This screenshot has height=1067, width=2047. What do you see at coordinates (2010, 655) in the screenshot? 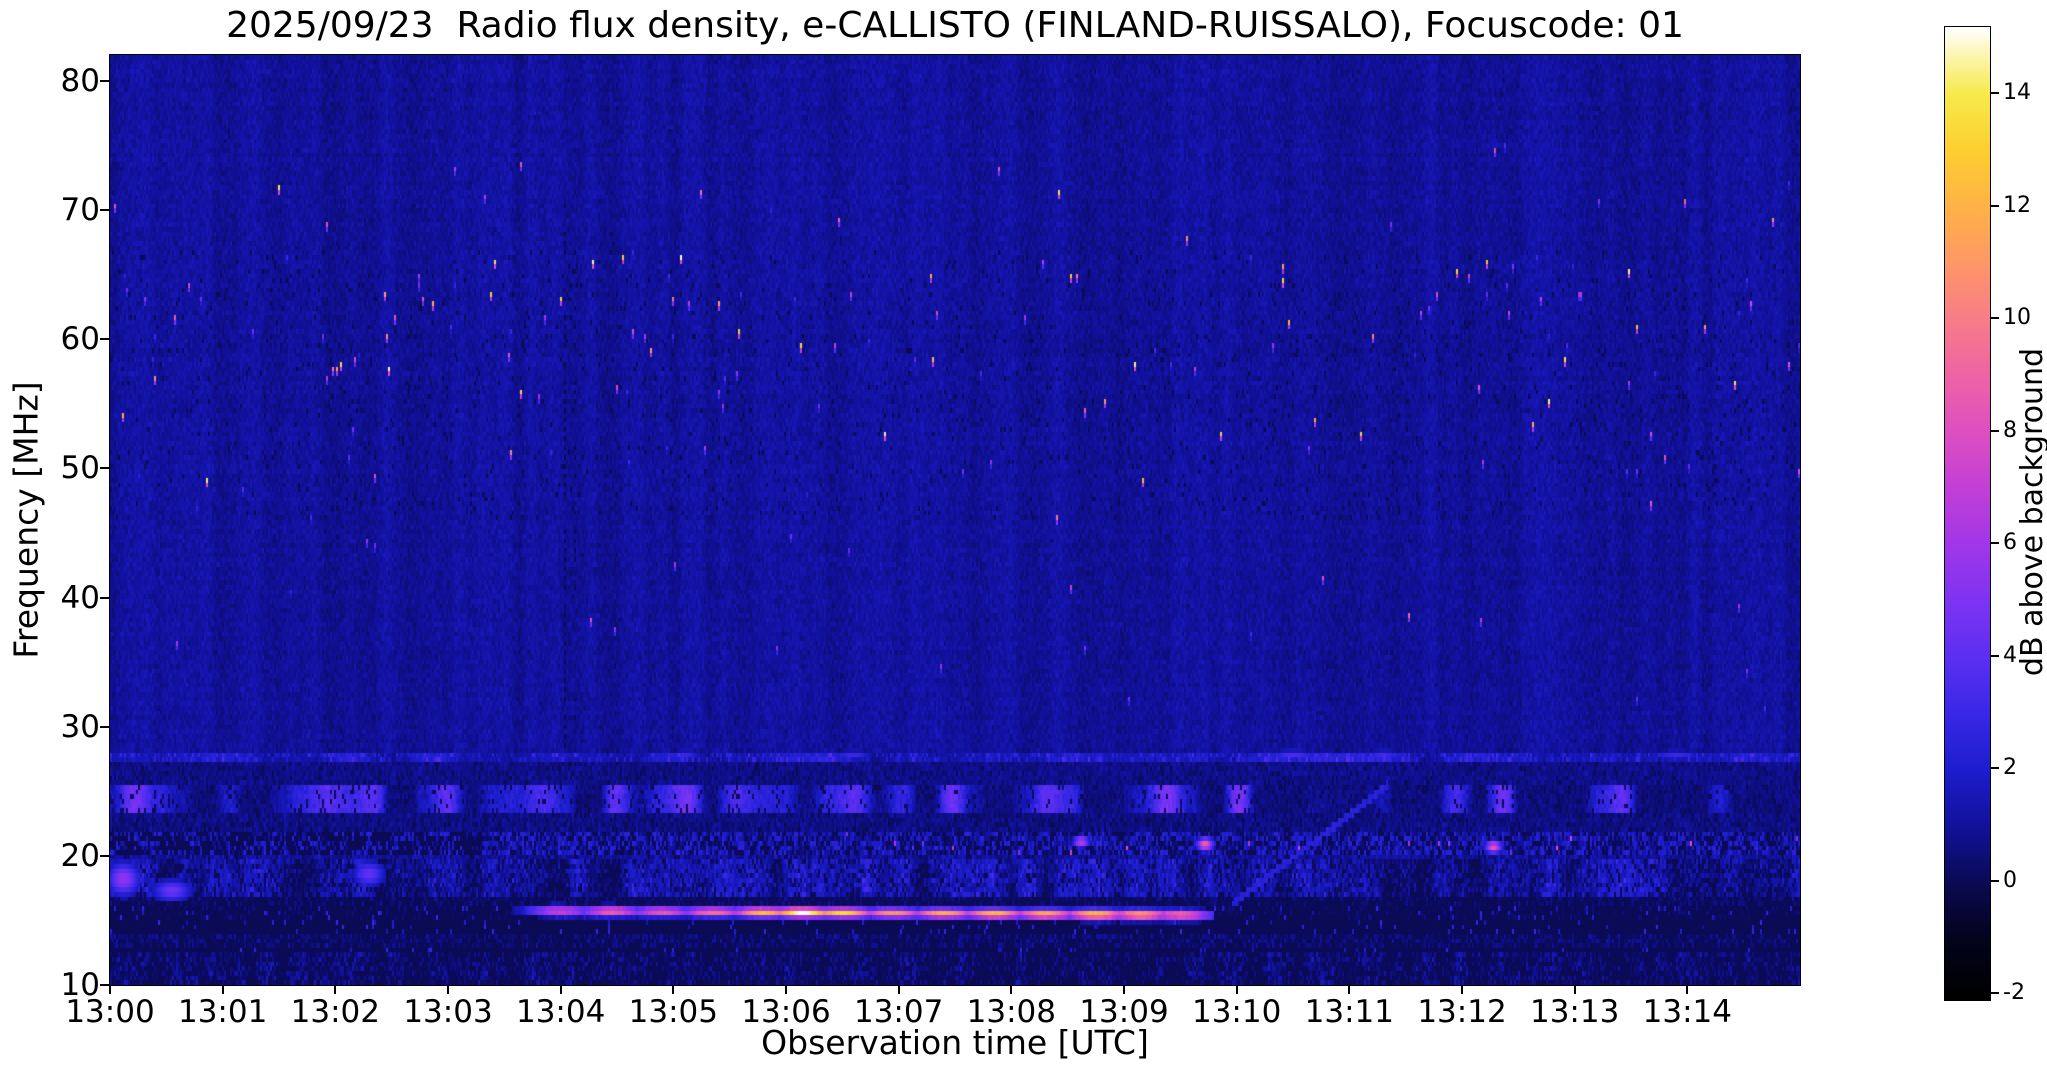
I see `colorbar-tick-label: 4` at bounding box center [2010, 655].